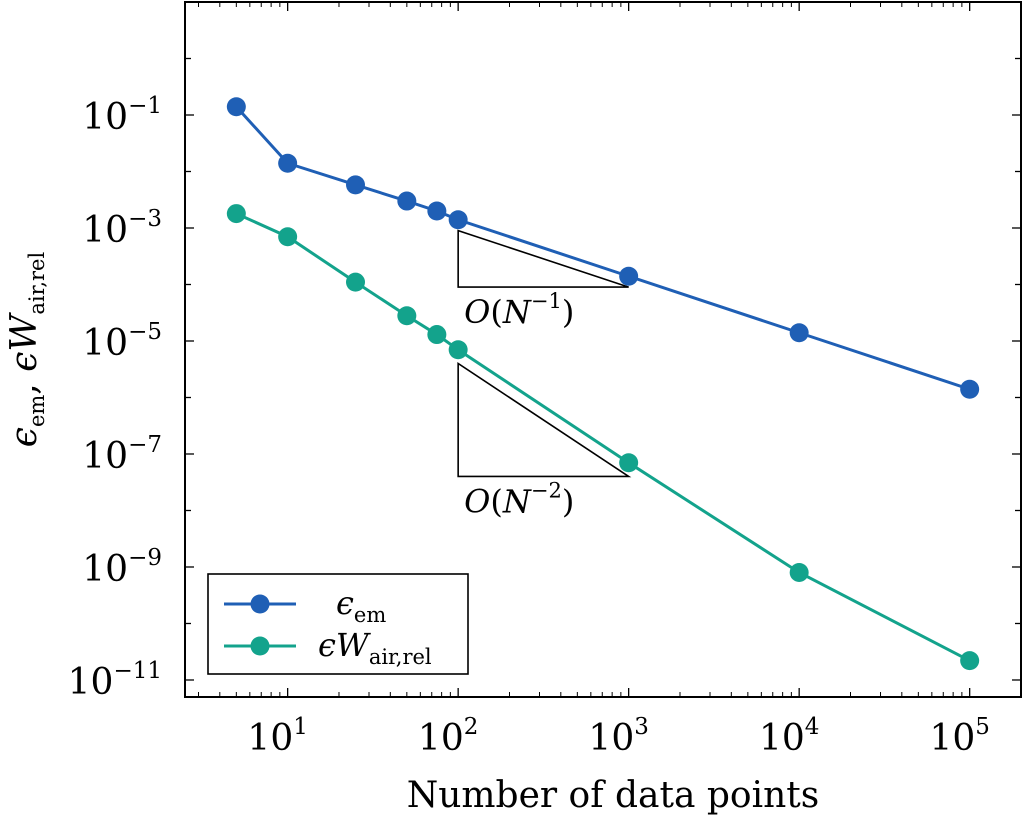 This screenshot has width=1024, height=816. I want to click on y-axis-label: ϵem, ϵWair,rel, so click(26, 350).